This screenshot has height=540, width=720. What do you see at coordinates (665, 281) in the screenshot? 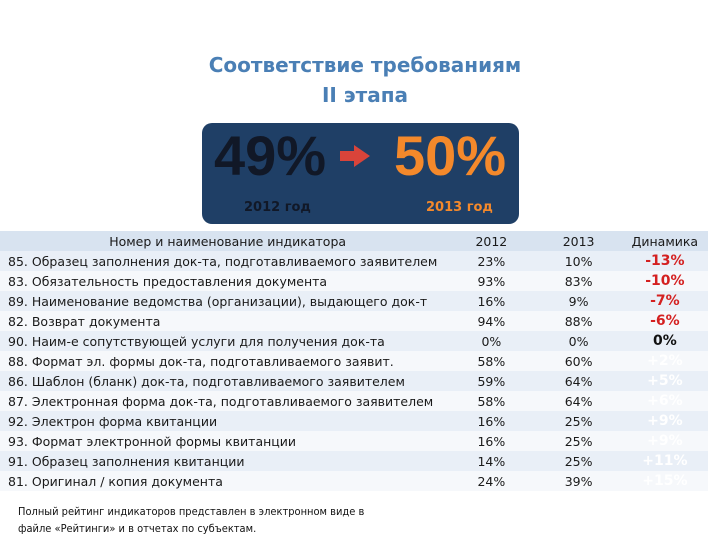
I see `dynamics-cell: -10%` at bounding box center [665, 281].